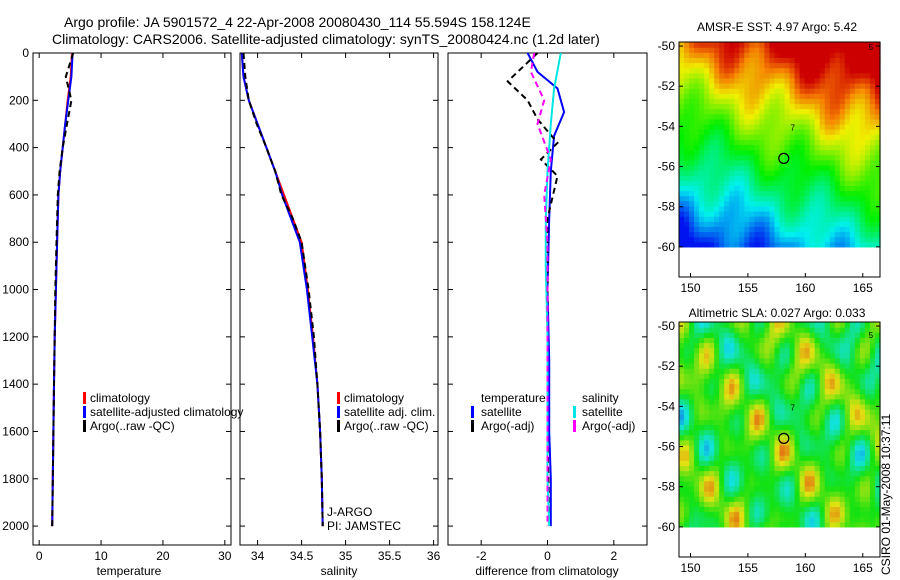 The height and width of the screenshot is (580, 900). Describe the element at coordinates (389, 412) in the screenshot. I see `legend-label-satellite: satellite adj. clim.` at that location.